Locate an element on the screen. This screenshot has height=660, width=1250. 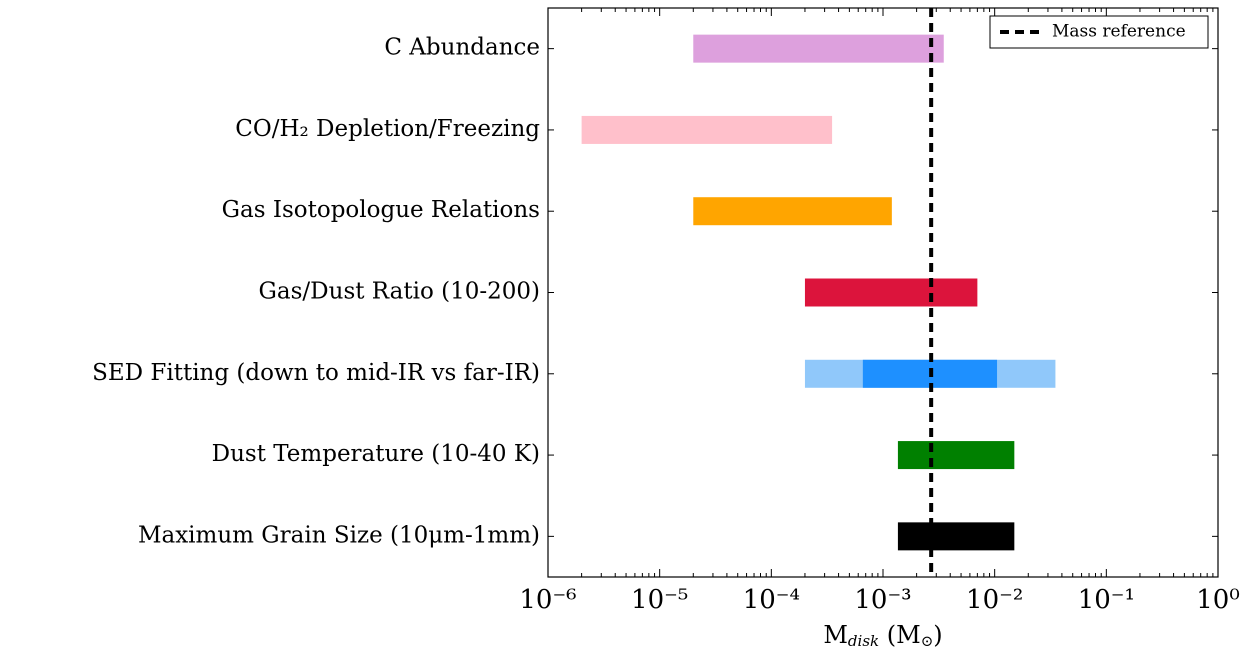
y-tick-label: Gas Isotopologue Relations is located at coordinates (381, 210).